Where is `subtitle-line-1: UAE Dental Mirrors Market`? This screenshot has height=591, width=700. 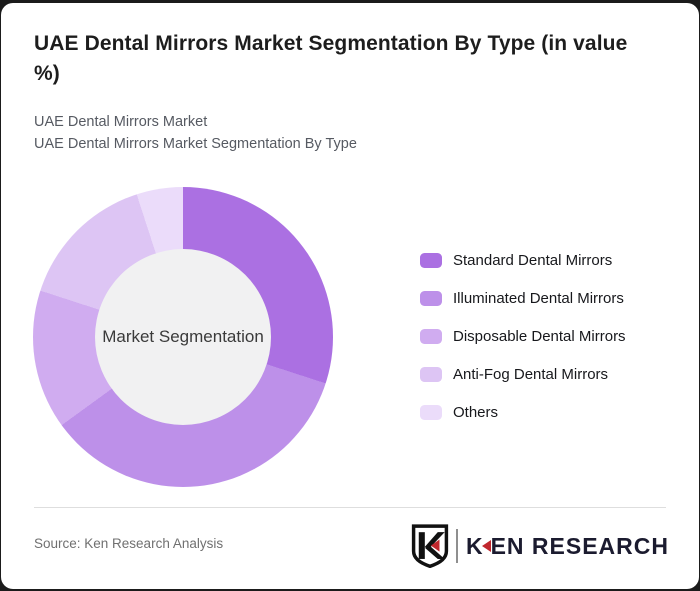 subtitle-line-1: UAE Dental Mirrors Market is located at coordinates (121, 122).